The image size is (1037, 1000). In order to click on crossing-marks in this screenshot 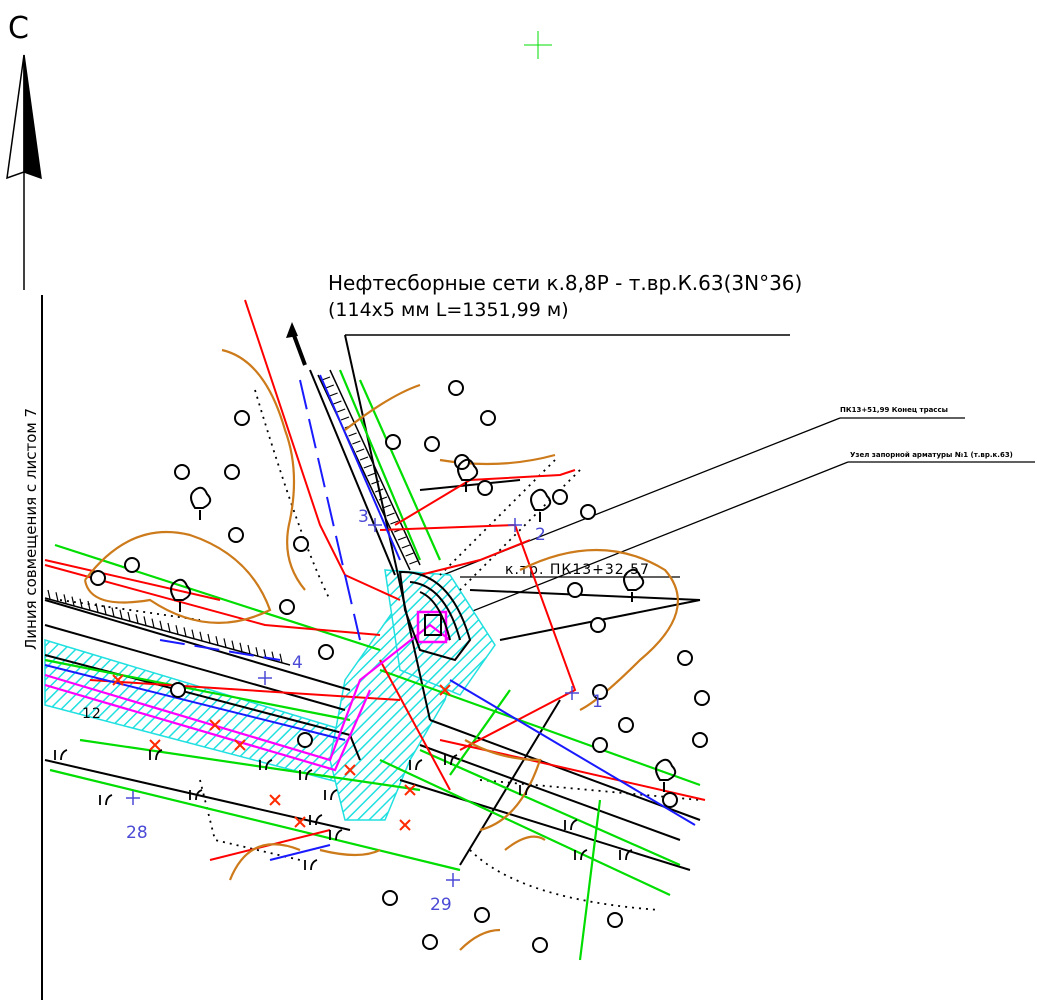, I will do `click(281, 752)`.